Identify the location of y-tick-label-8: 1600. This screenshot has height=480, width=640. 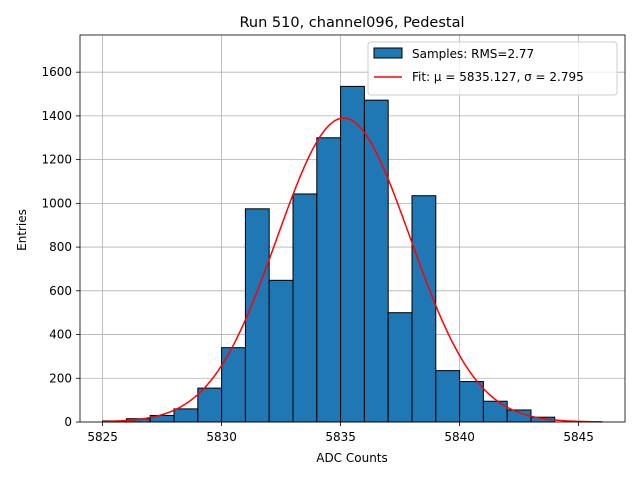
(56, 72).